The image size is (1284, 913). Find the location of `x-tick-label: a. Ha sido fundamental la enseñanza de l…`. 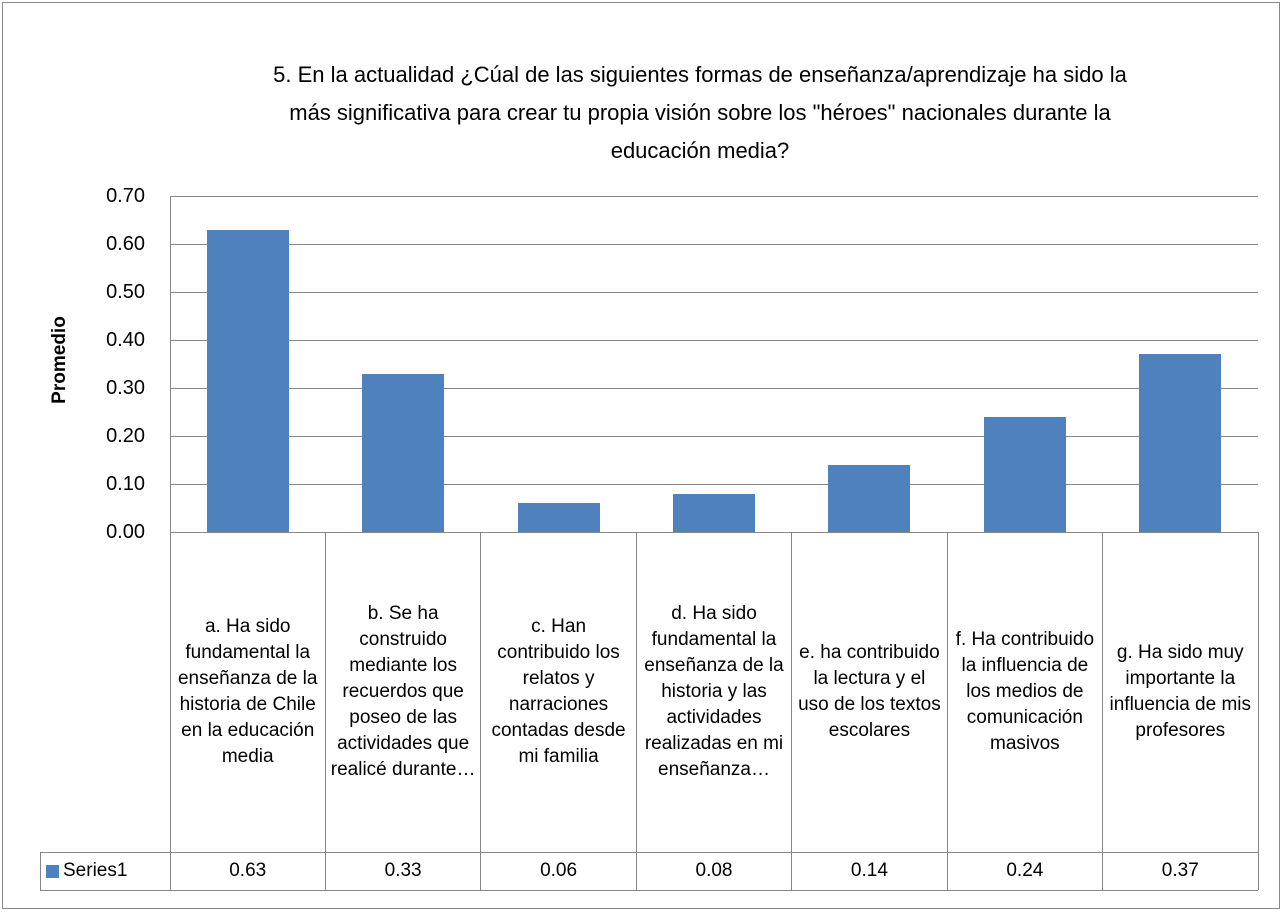

x-tick-label: a. Ha sido fundamental la enseñanza de l… is located at coordinates (247, 691).